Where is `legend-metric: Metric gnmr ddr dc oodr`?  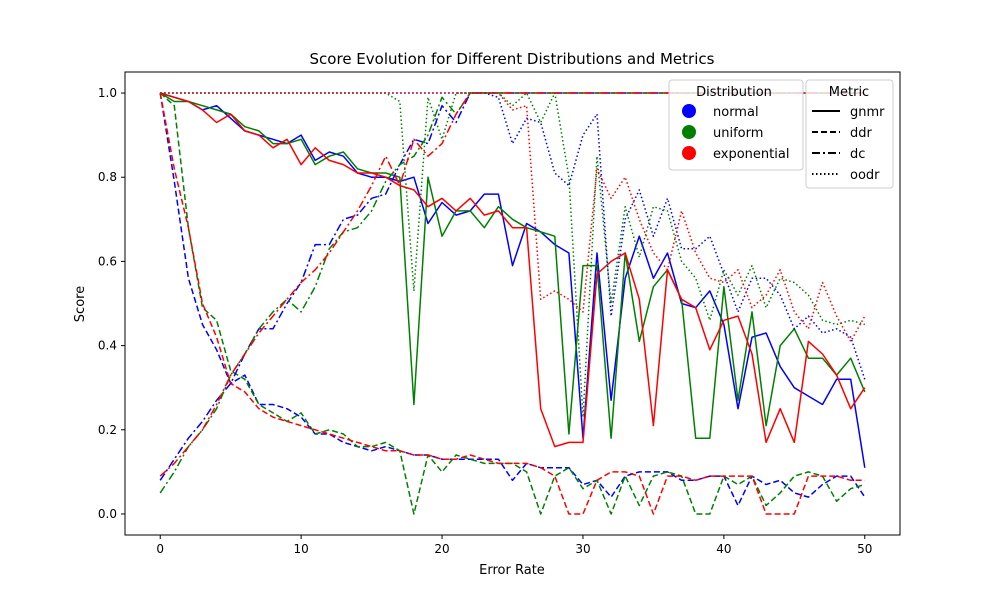
legend-metric: Metric gnmr ddr dc oodr is located at coordinates (849, 134).